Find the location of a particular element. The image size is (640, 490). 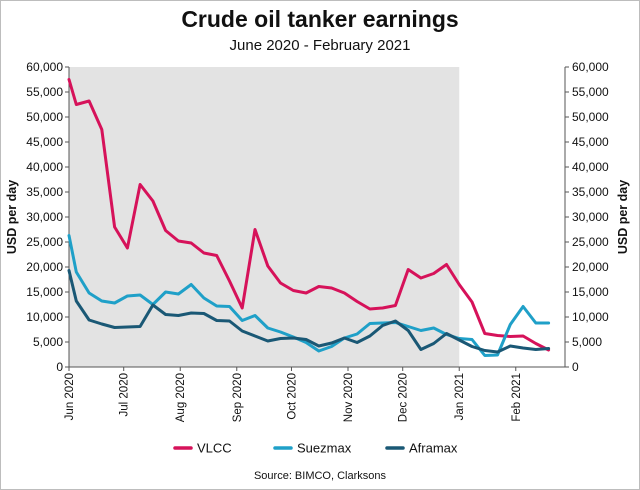

x-tick-label: Oct 2020 is located at coordinates (292, 396).